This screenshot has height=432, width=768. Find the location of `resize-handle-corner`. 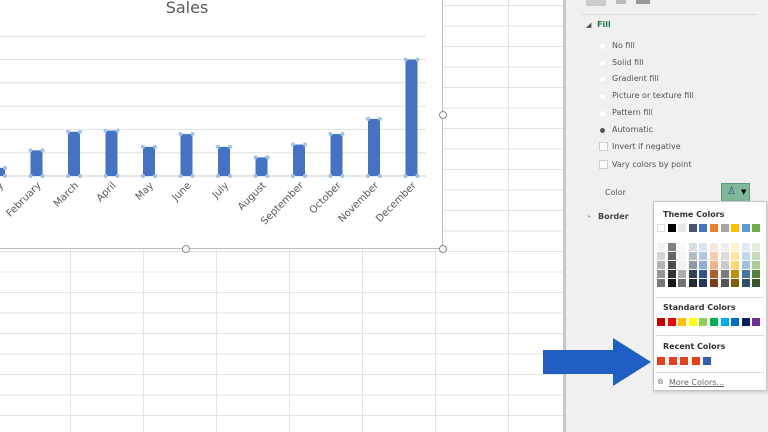

resize-handle-corner is located at coordinates (443, 249).